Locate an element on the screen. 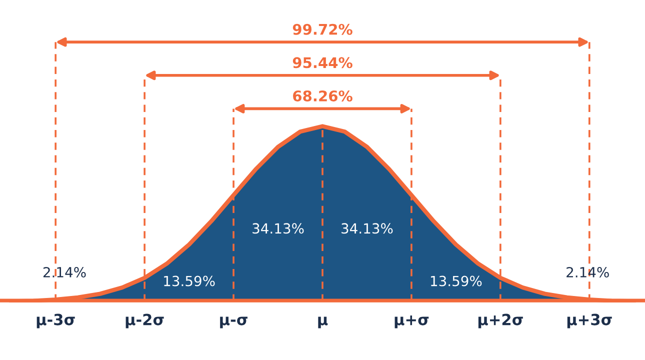 The height and width of the screenshot is (360, 645). x-tick-label: μ+2σ is located at coordinates (500, 321).